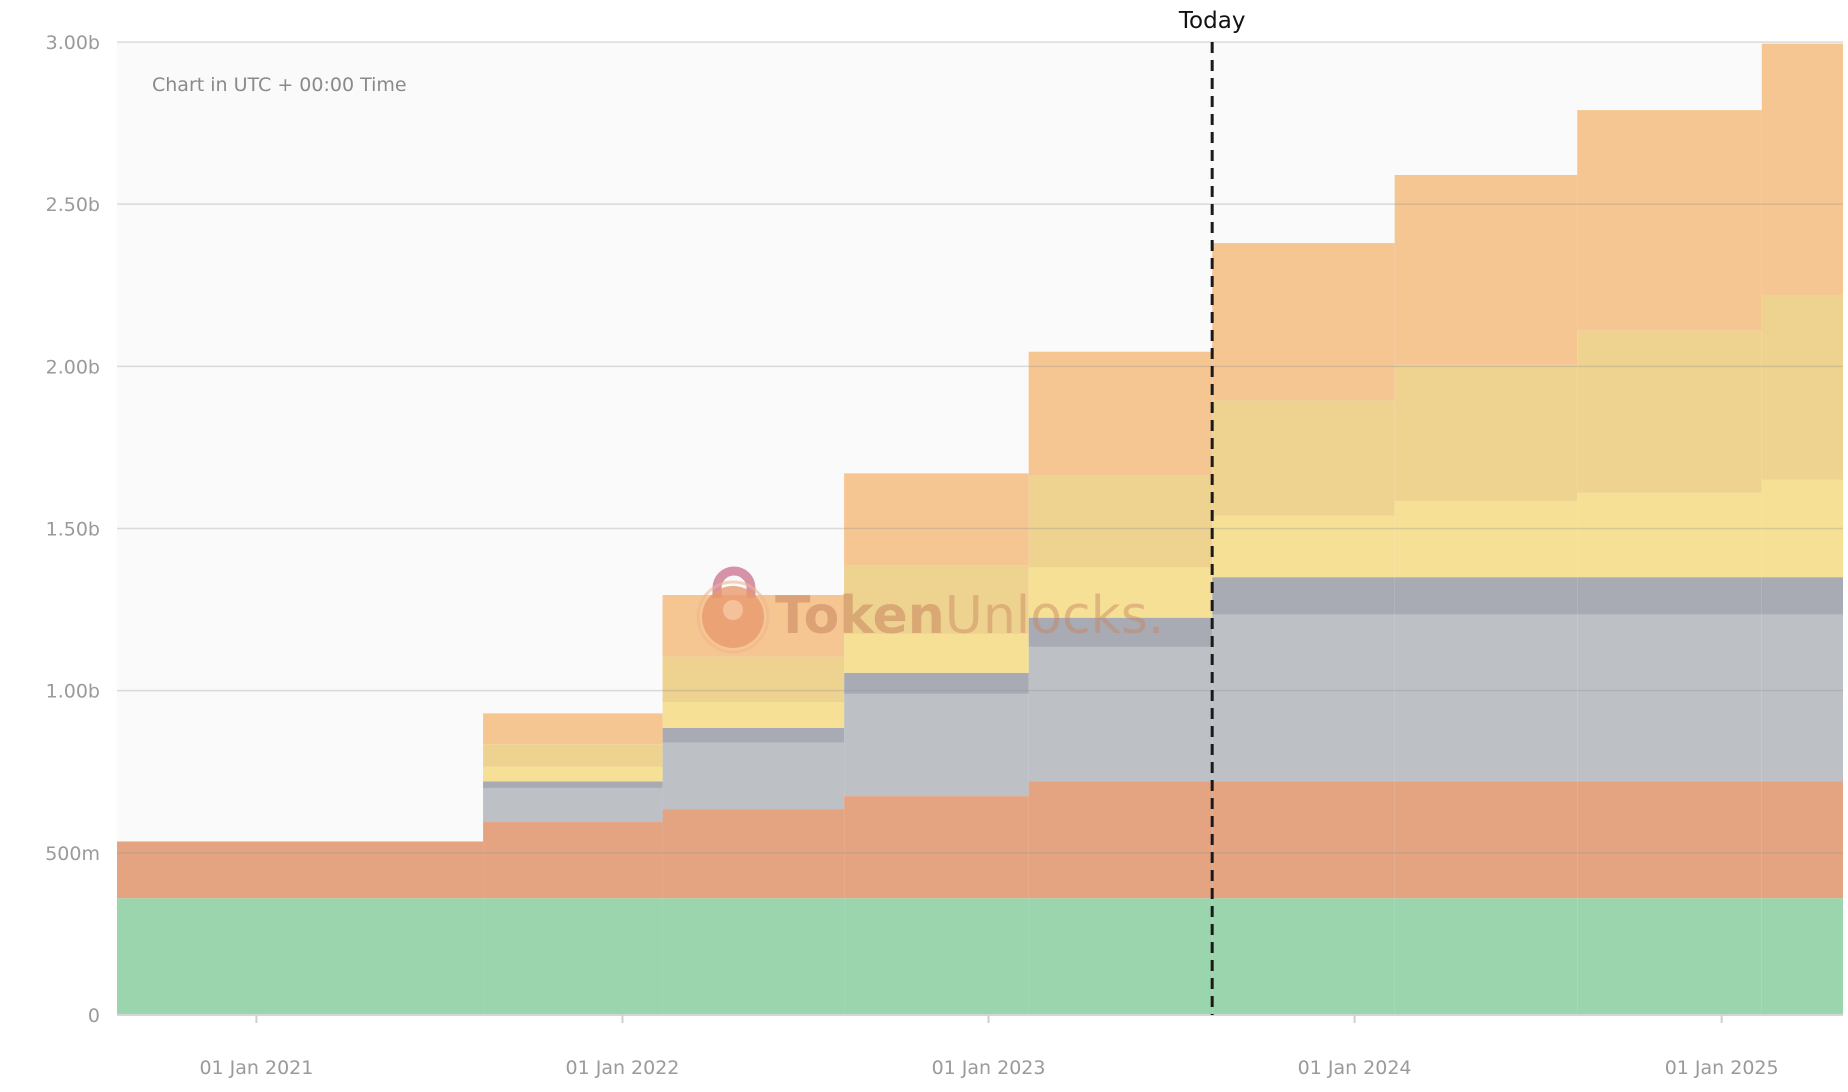  What do you see at coordinates (1722, 1068) in the screenshot?
I see `x-tick-label-4: 01 Jan 2025` at bounding box center [1722, 1068].